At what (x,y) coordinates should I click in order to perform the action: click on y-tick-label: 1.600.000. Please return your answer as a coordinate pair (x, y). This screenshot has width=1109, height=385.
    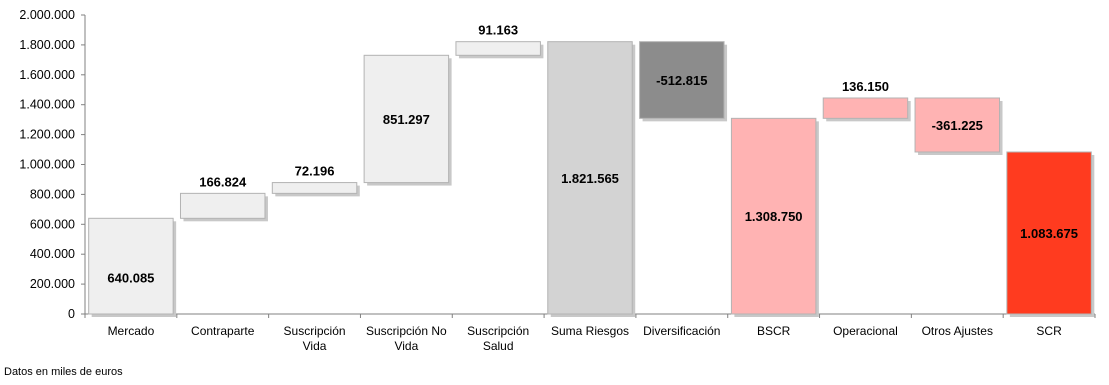
    Looking at the image, I should click on (47, 75).